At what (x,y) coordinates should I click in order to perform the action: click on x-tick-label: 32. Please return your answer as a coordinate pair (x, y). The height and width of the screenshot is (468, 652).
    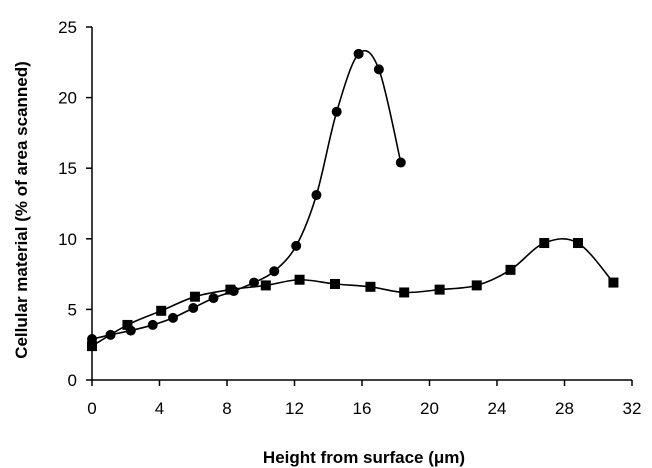
    Looking at the image, I should click on (632, 408).